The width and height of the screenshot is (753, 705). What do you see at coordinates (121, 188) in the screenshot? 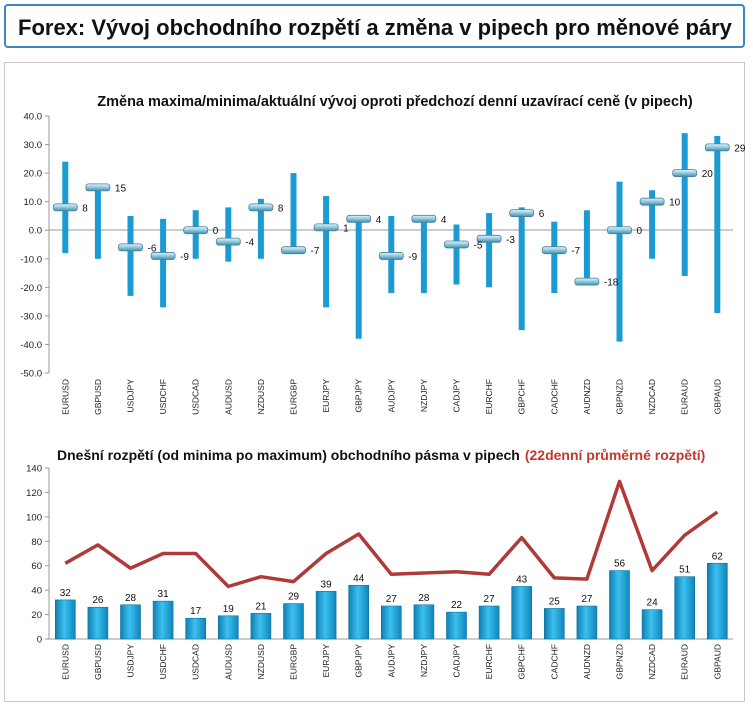
I see `chart1-value-label: 15` at bounding box center [121, 188].